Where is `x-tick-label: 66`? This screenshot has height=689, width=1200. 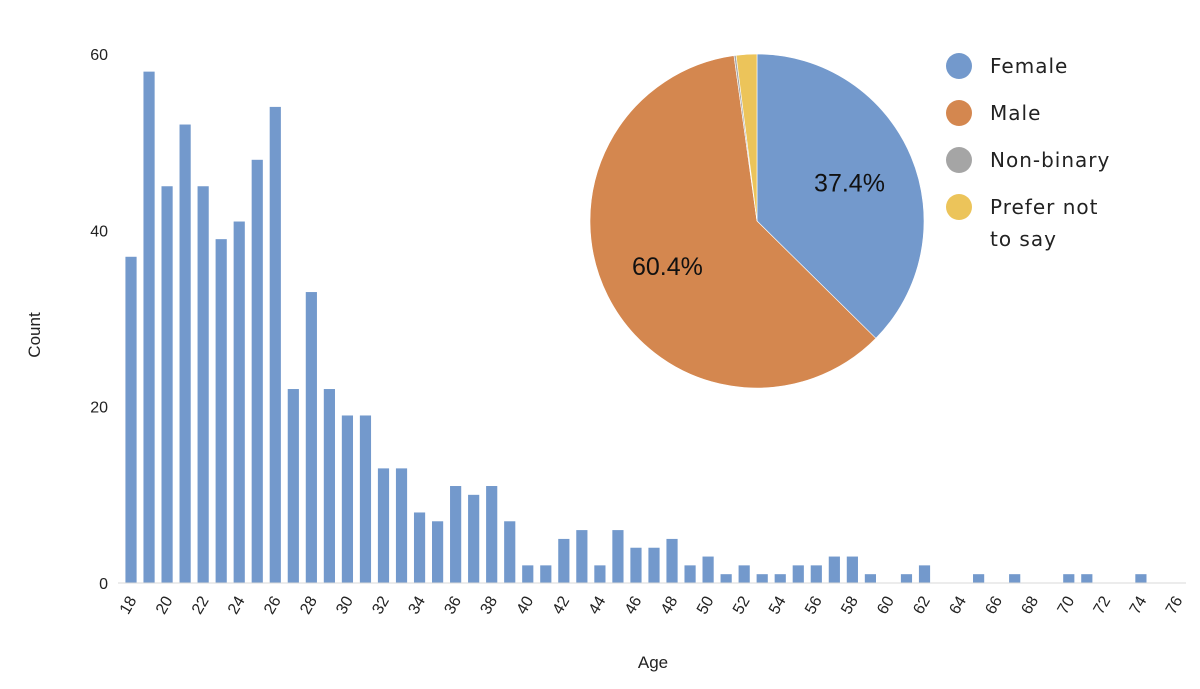
x-tick-label: 66 is located at coordinates (994, 605).